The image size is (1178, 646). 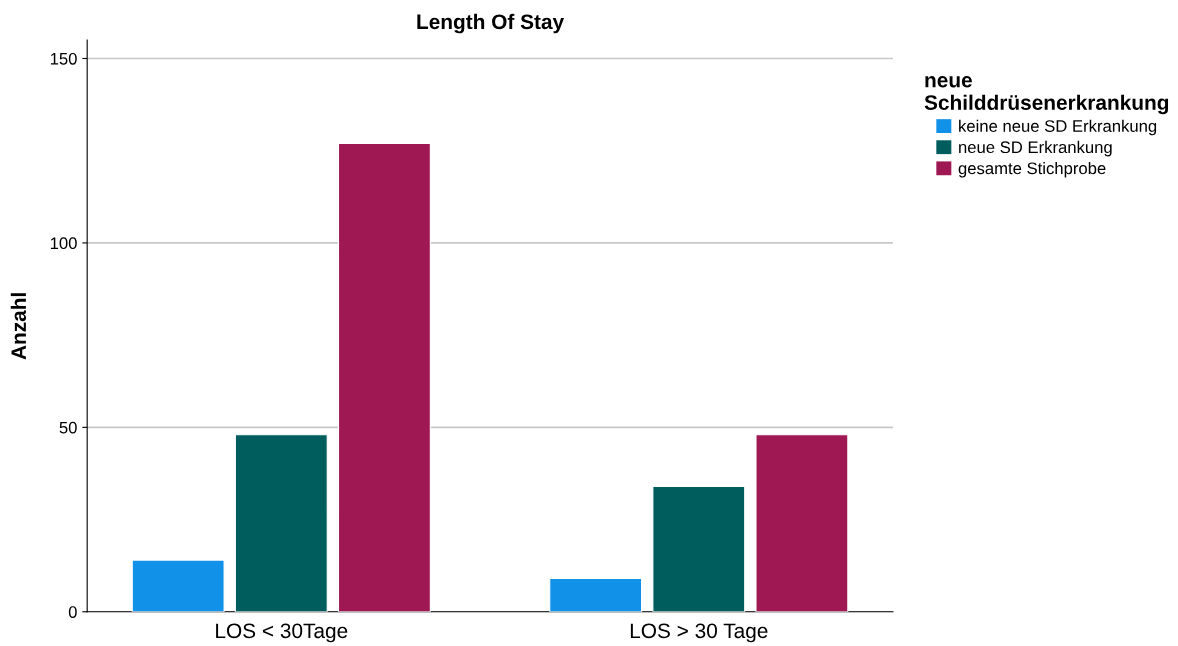 I want to click on y-axis-title: Anzahl, so click(x=18, y=326).